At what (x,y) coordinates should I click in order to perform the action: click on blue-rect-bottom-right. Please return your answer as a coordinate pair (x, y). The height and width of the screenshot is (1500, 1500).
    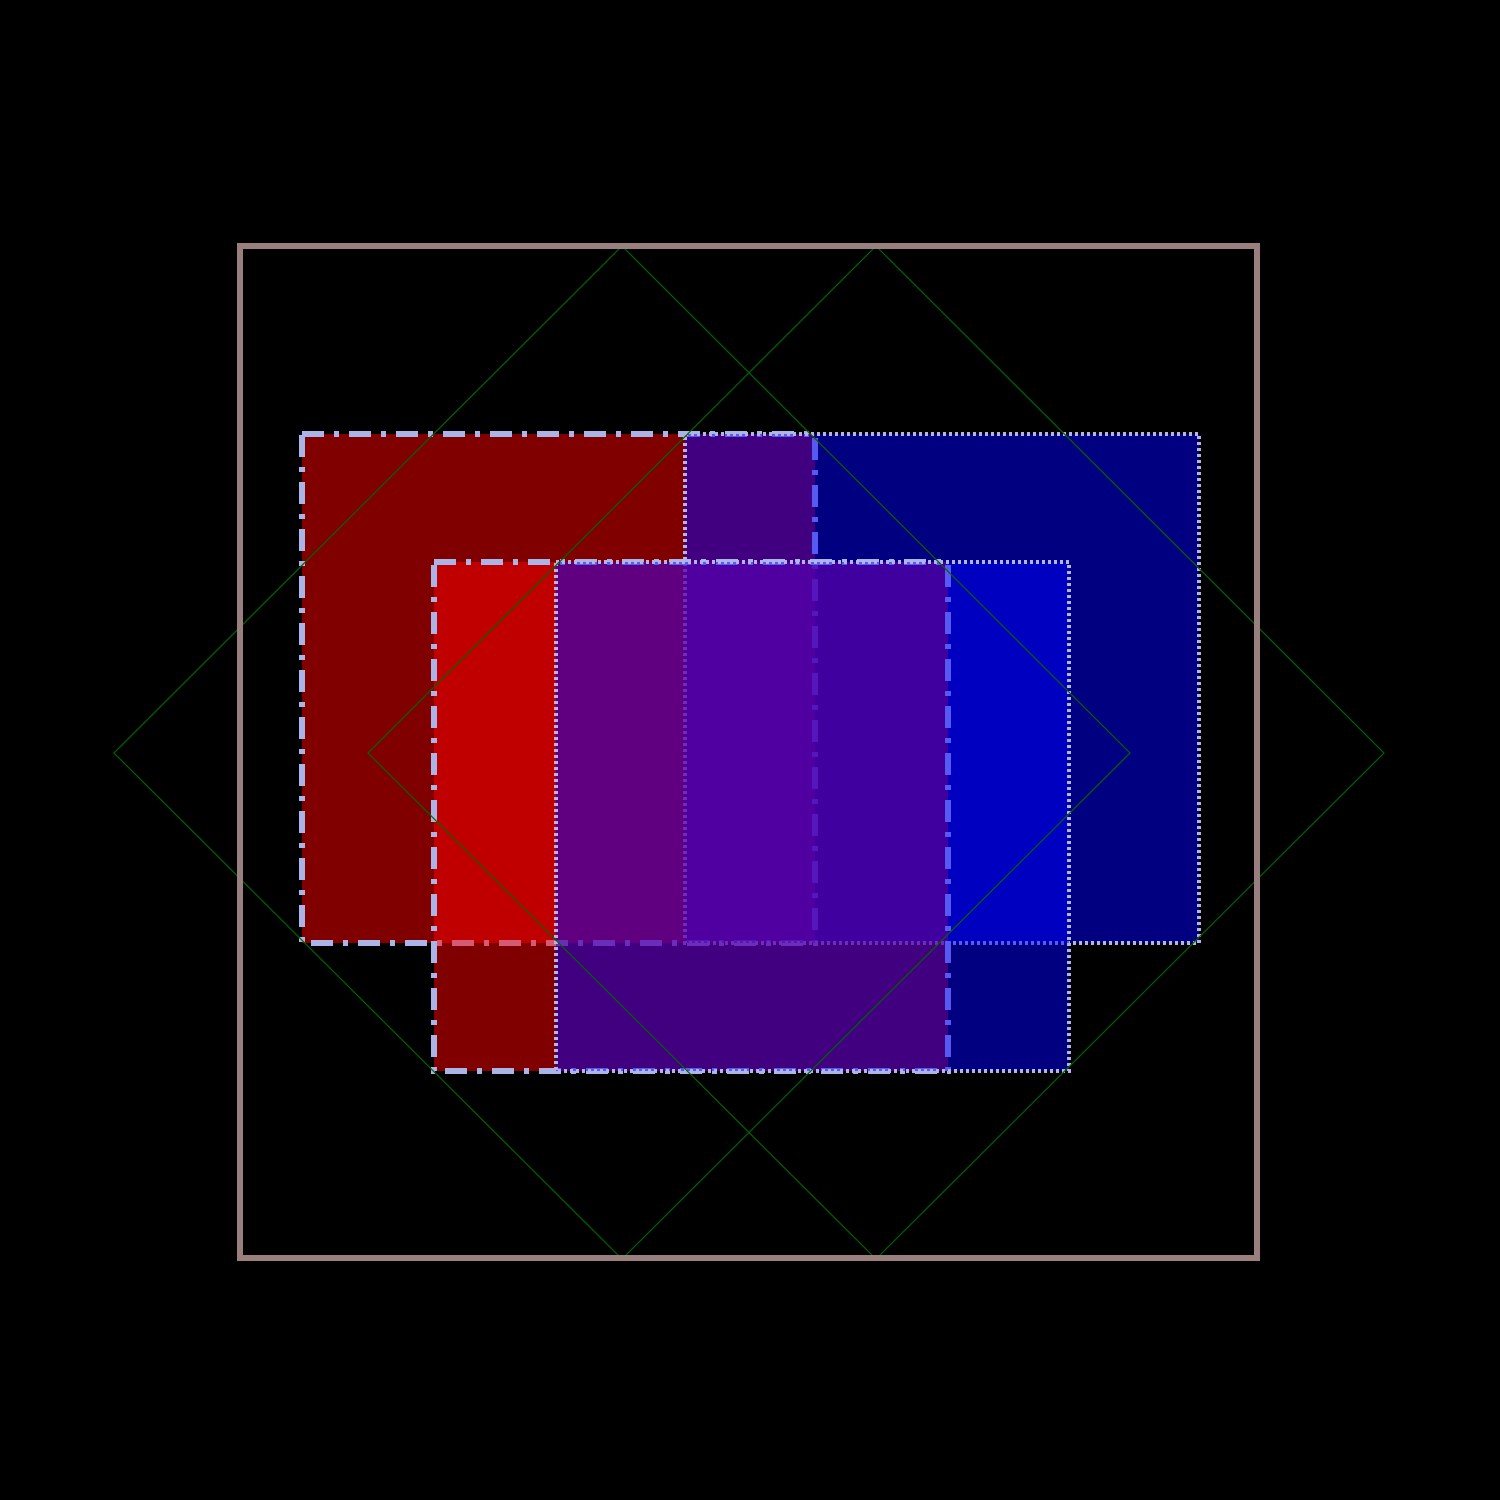
    Looking at the image, I should click on (812, 816).